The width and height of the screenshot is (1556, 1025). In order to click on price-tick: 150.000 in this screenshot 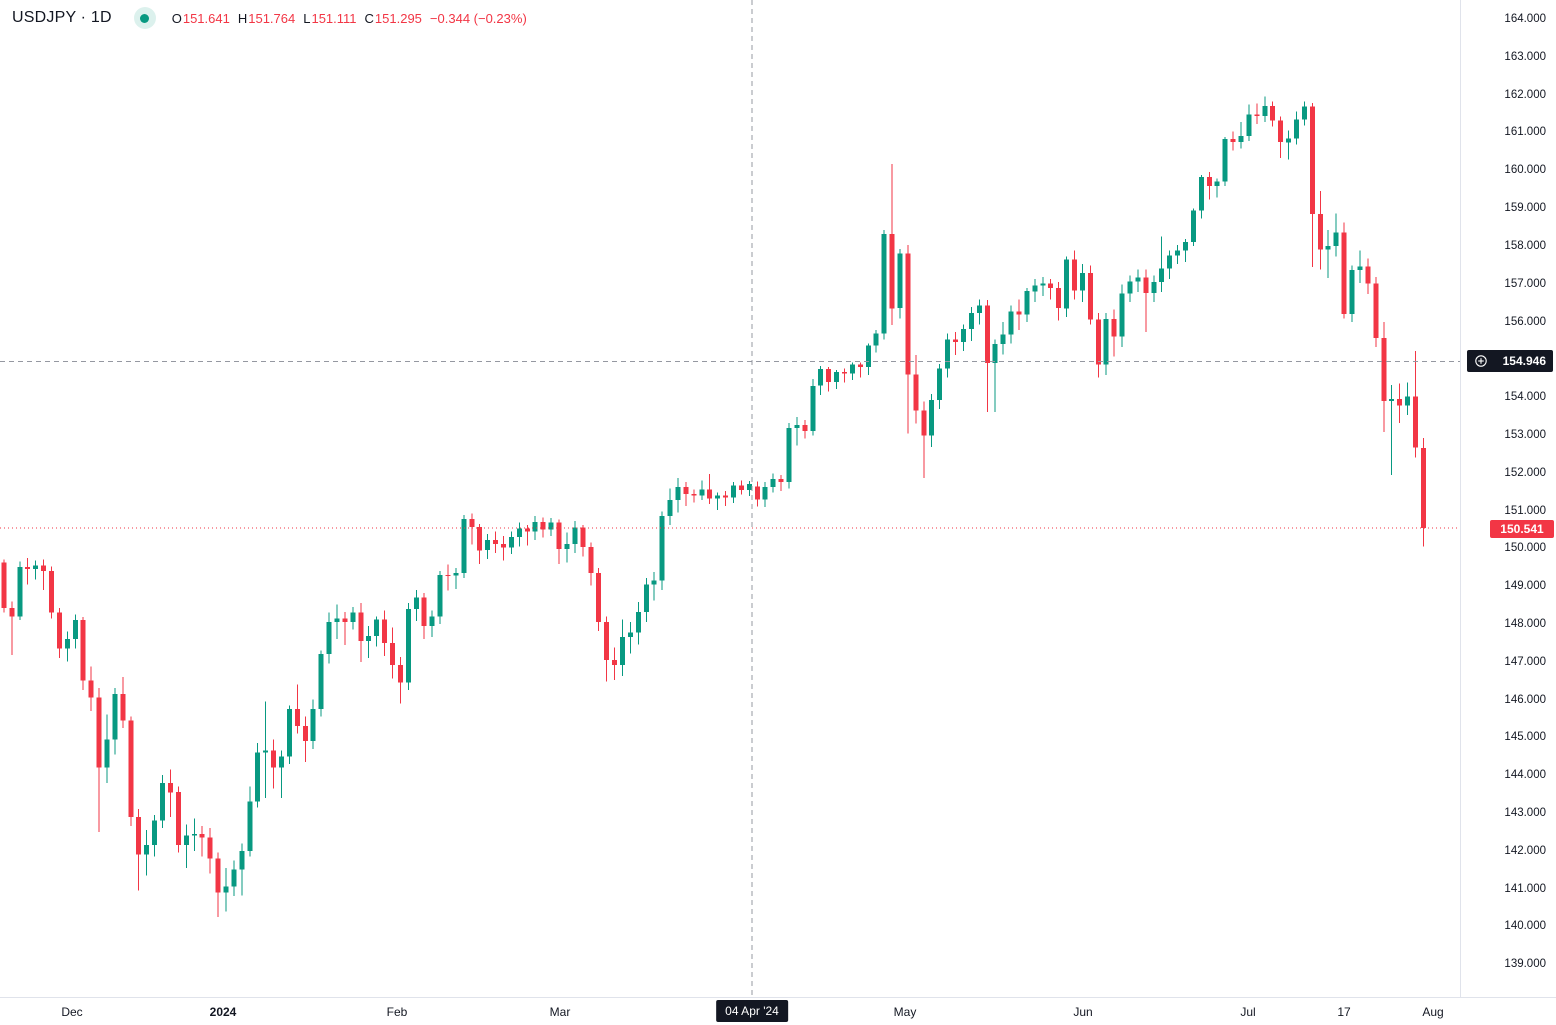, I will do `click(1525, 548)`.